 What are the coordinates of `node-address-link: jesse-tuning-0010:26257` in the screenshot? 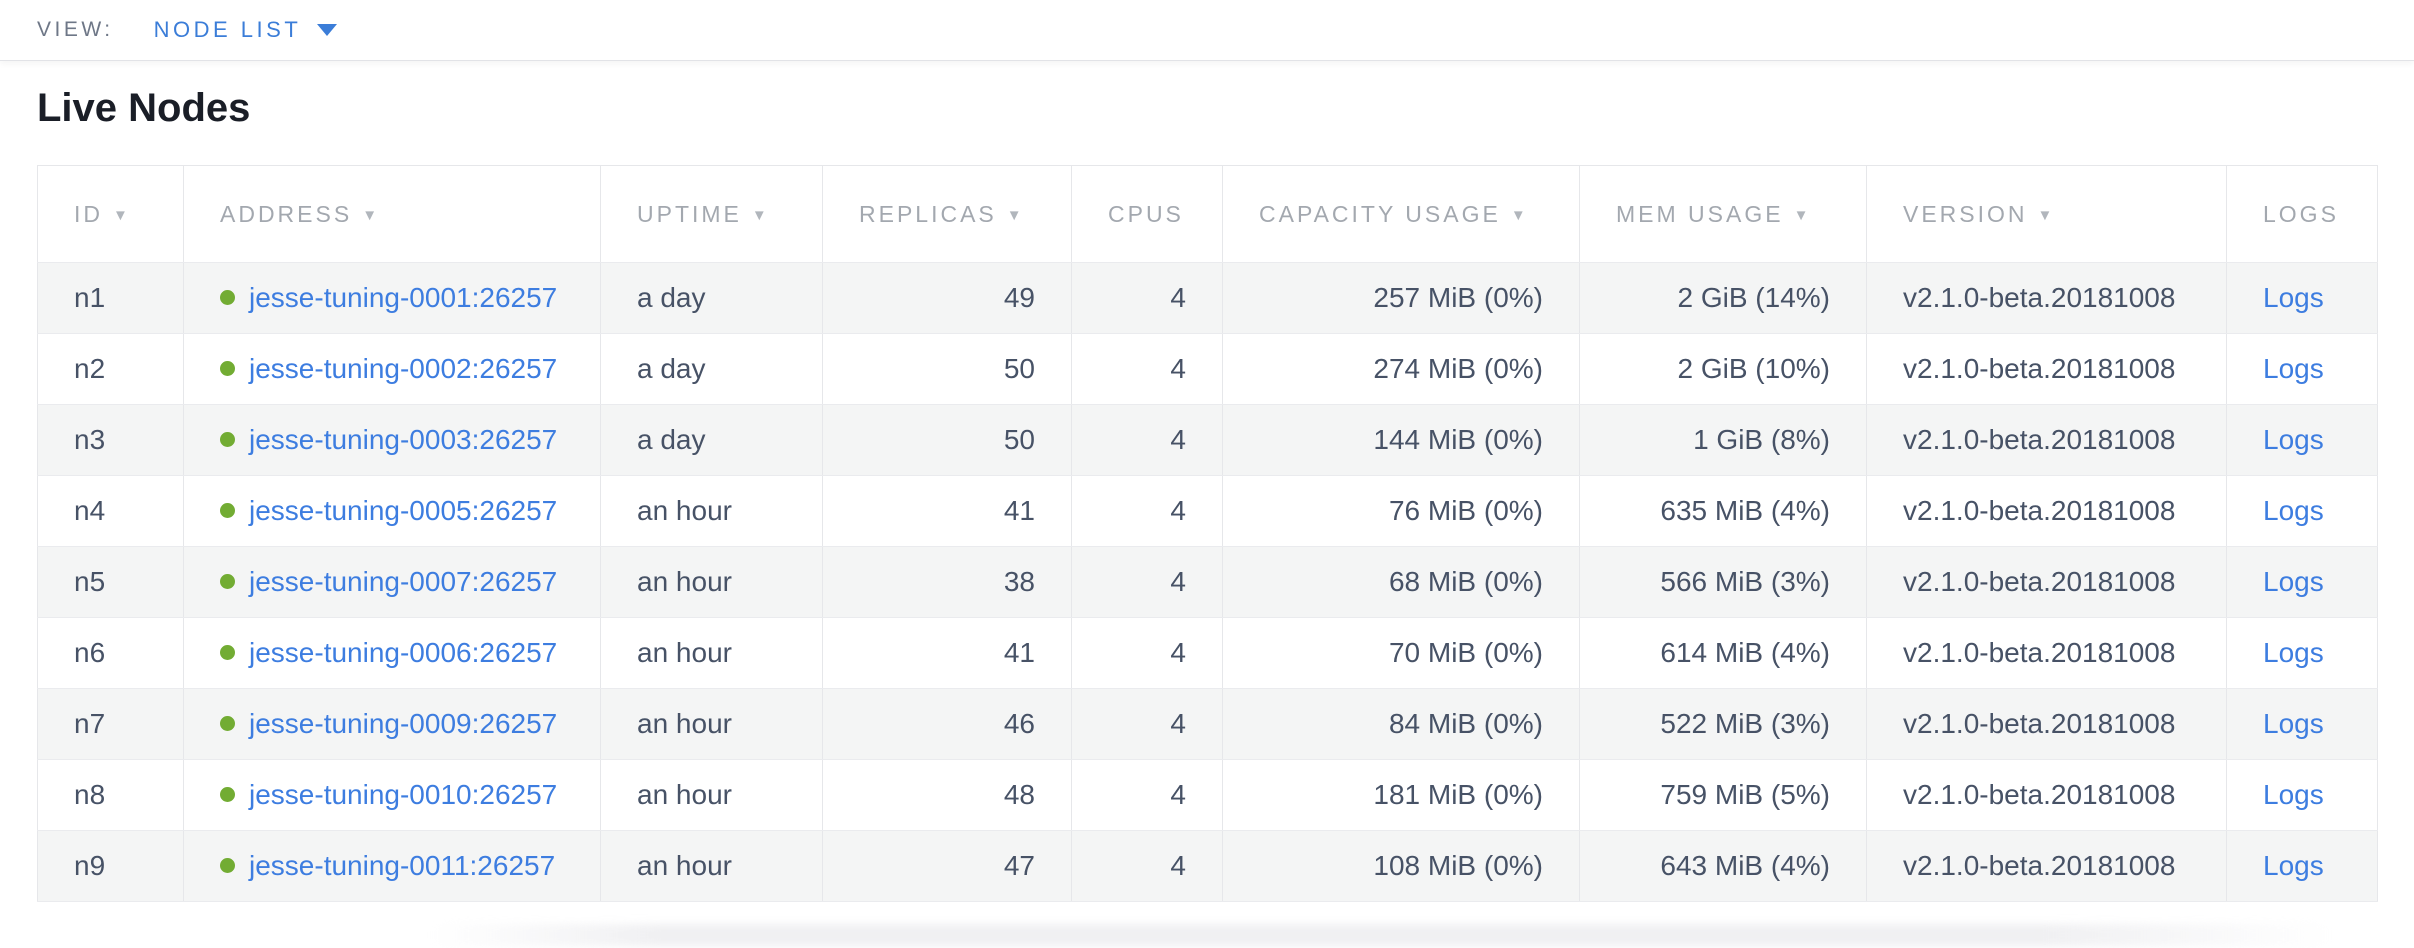 It's located at (403, 794).